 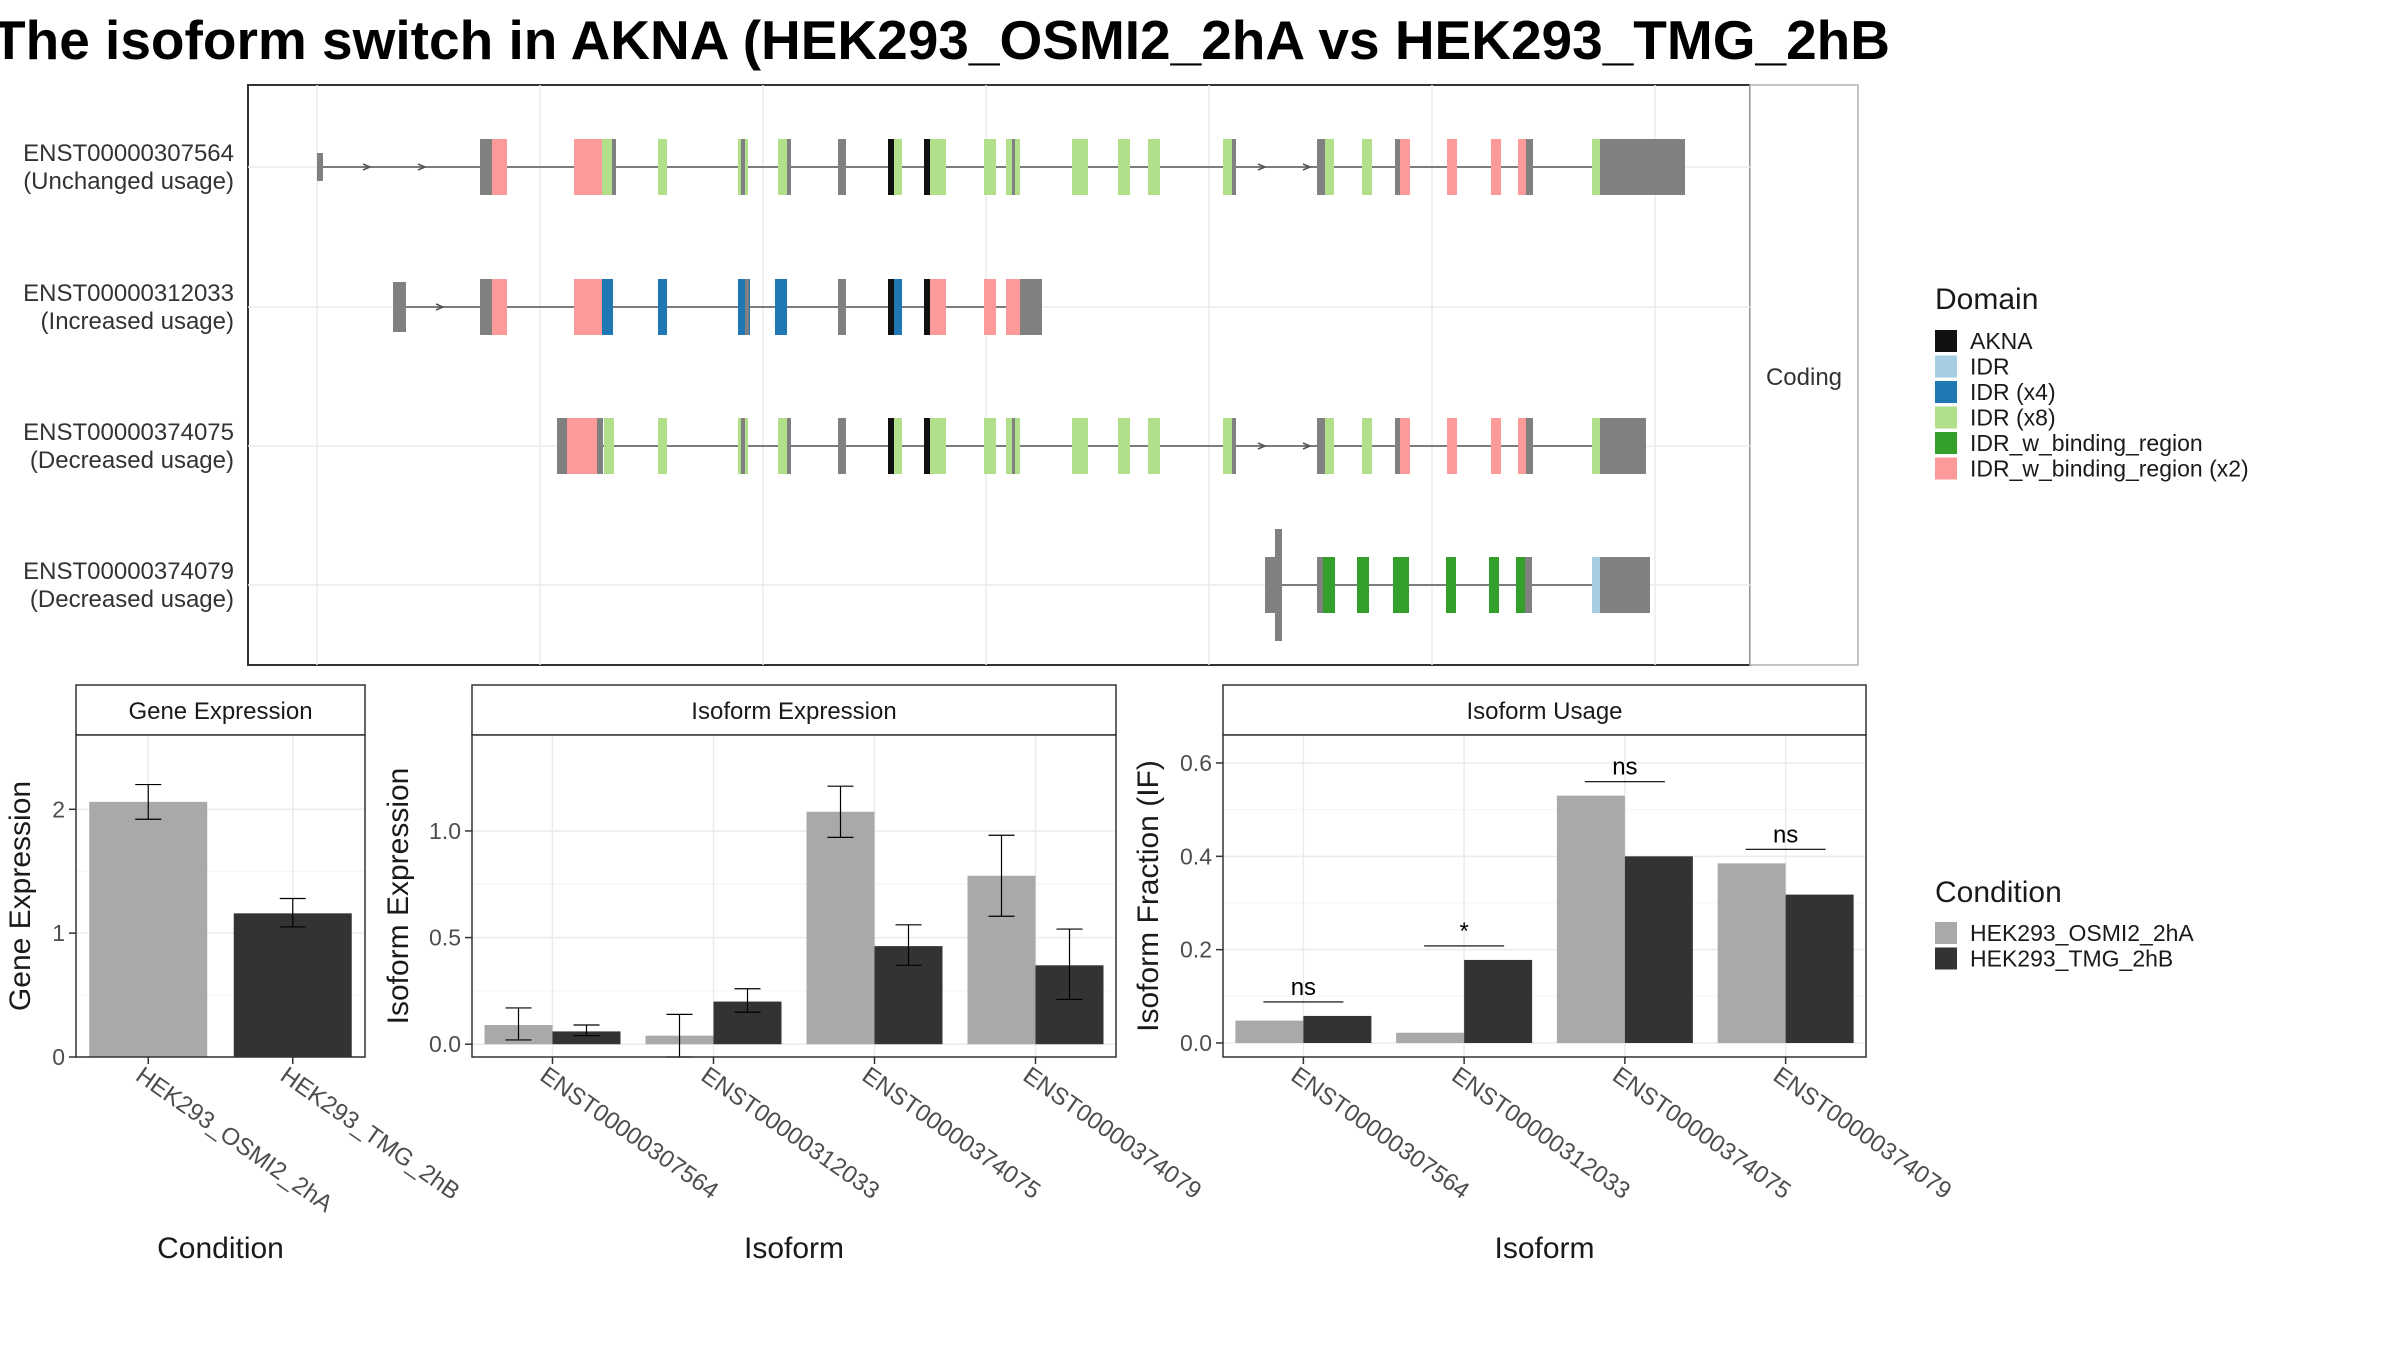 What do you see at coordinates (1541, 1133) in the screenshot?
I see `isoform-usage-x-tick-label: ENST00000312033` at bounding box center [1541, 1133].